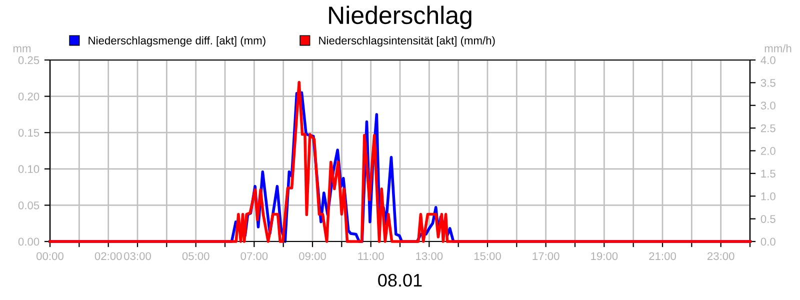 This screenshot has height=300, width=800. What do you see at coordinates (312, 256) in the screenshot?
I see `x-tick-label: 09:00` at bounding box center [312, 256].